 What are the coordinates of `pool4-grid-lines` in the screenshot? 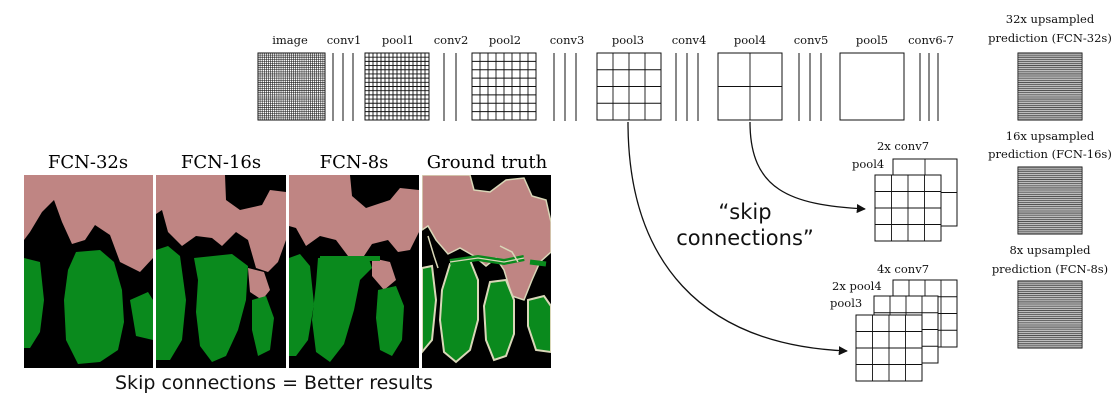 It's located at (750, 86).